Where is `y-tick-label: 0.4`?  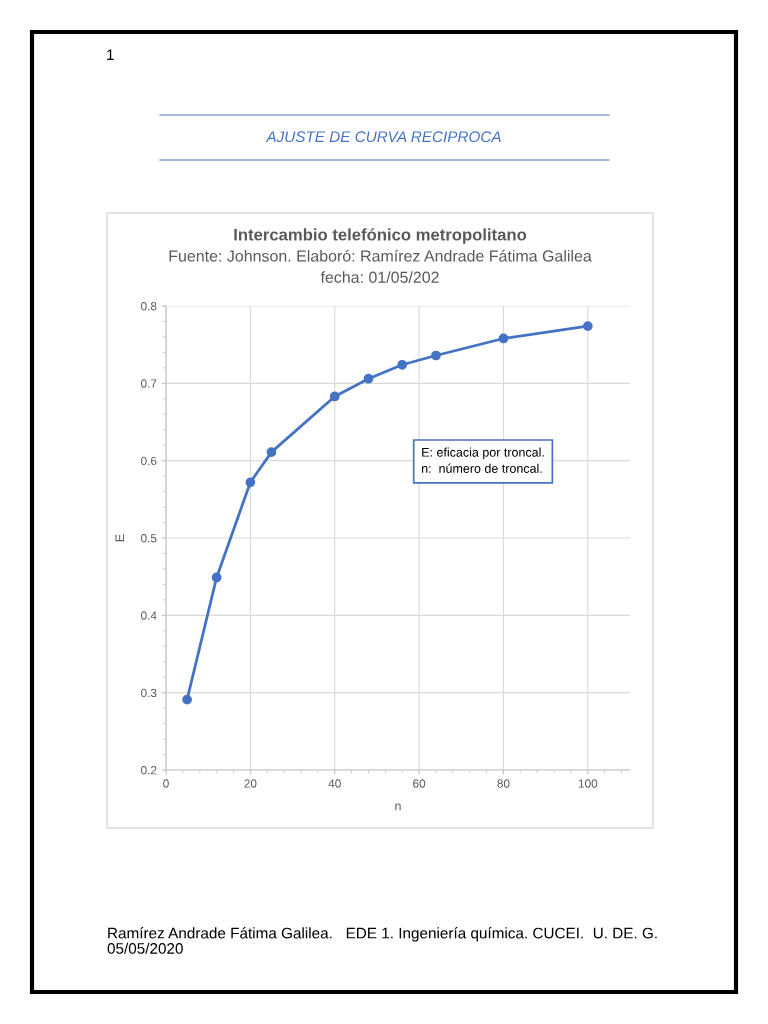
y-tick-label: 0.4 is located at coordinates (149, 615).